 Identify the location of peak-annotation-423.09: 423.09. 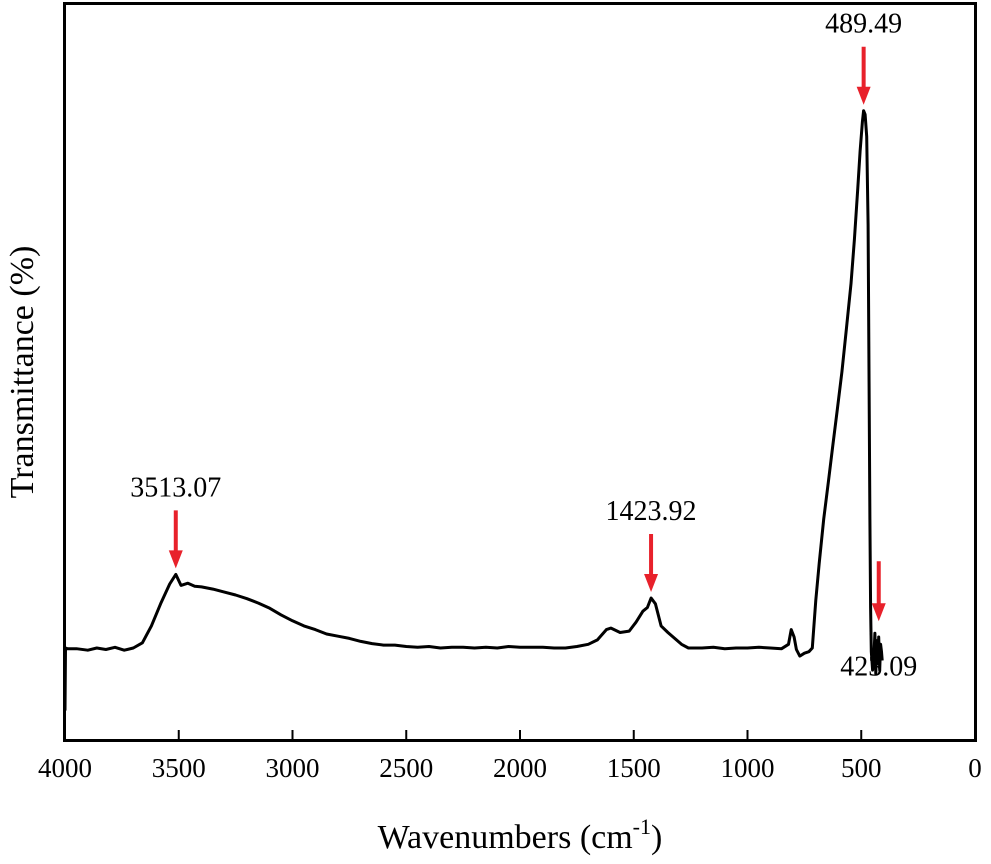
(878, 621).